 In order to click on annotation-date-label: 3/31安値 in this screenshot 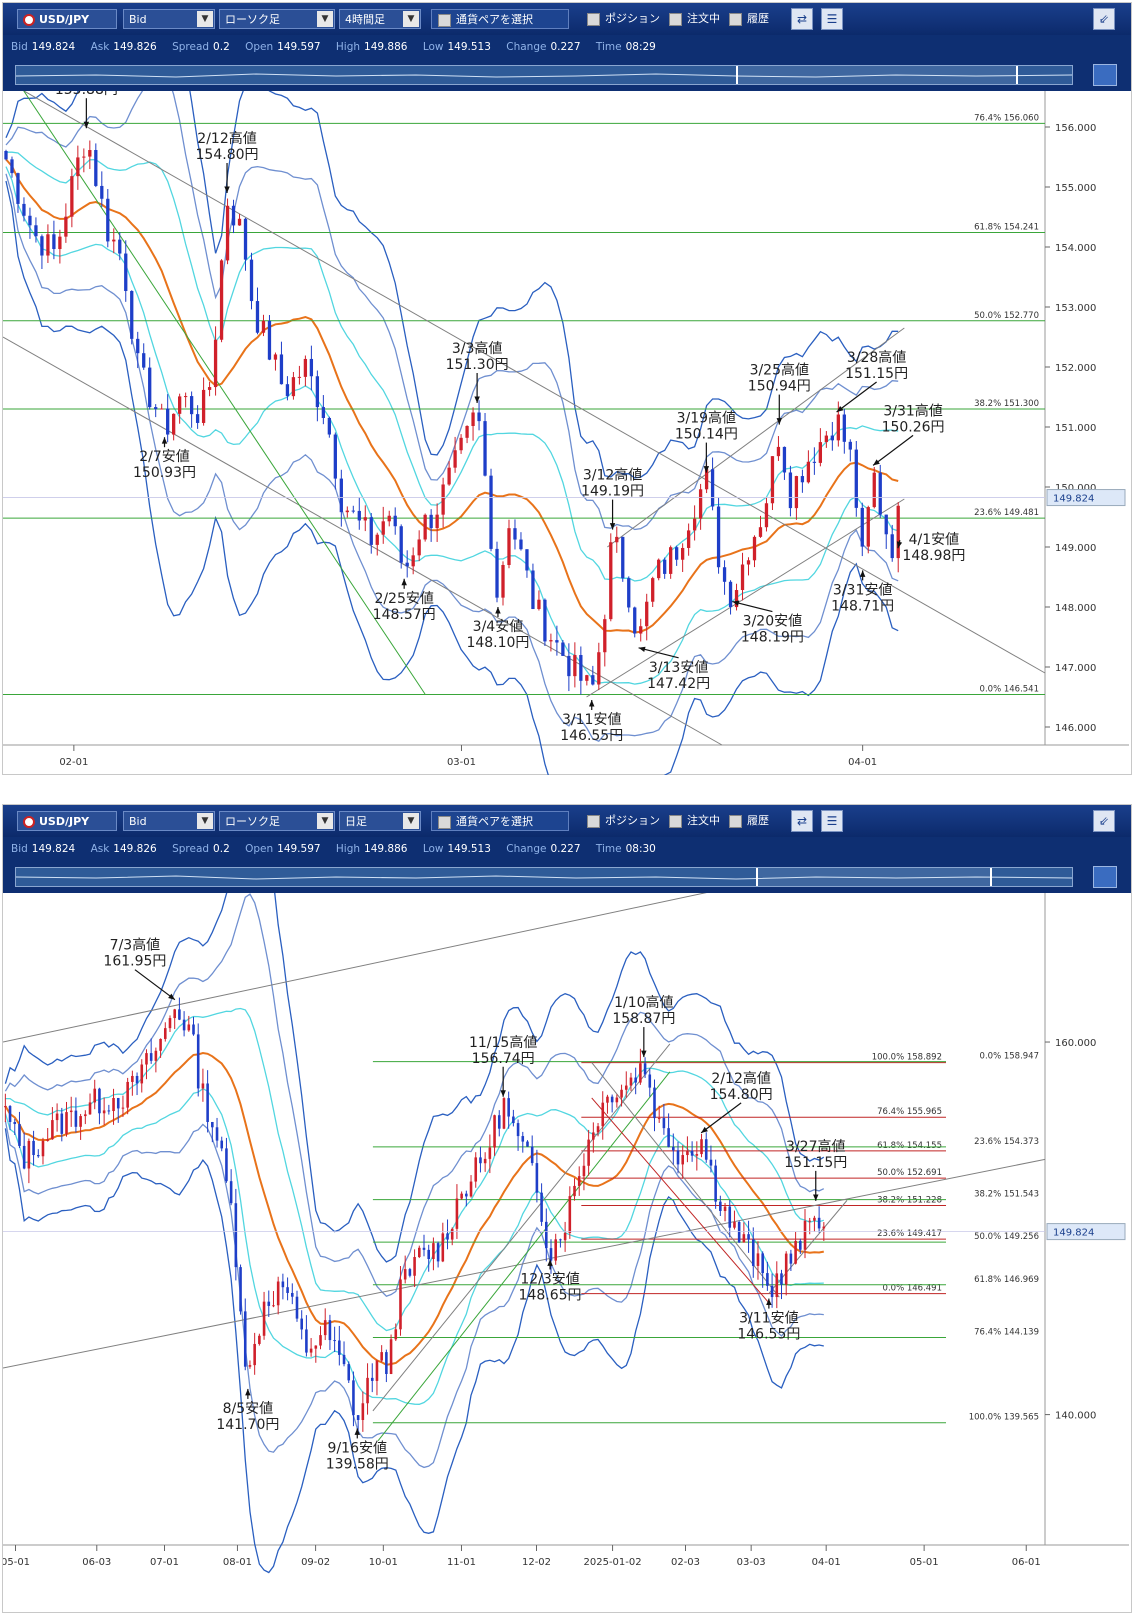, I will do `click(862, 590)`.